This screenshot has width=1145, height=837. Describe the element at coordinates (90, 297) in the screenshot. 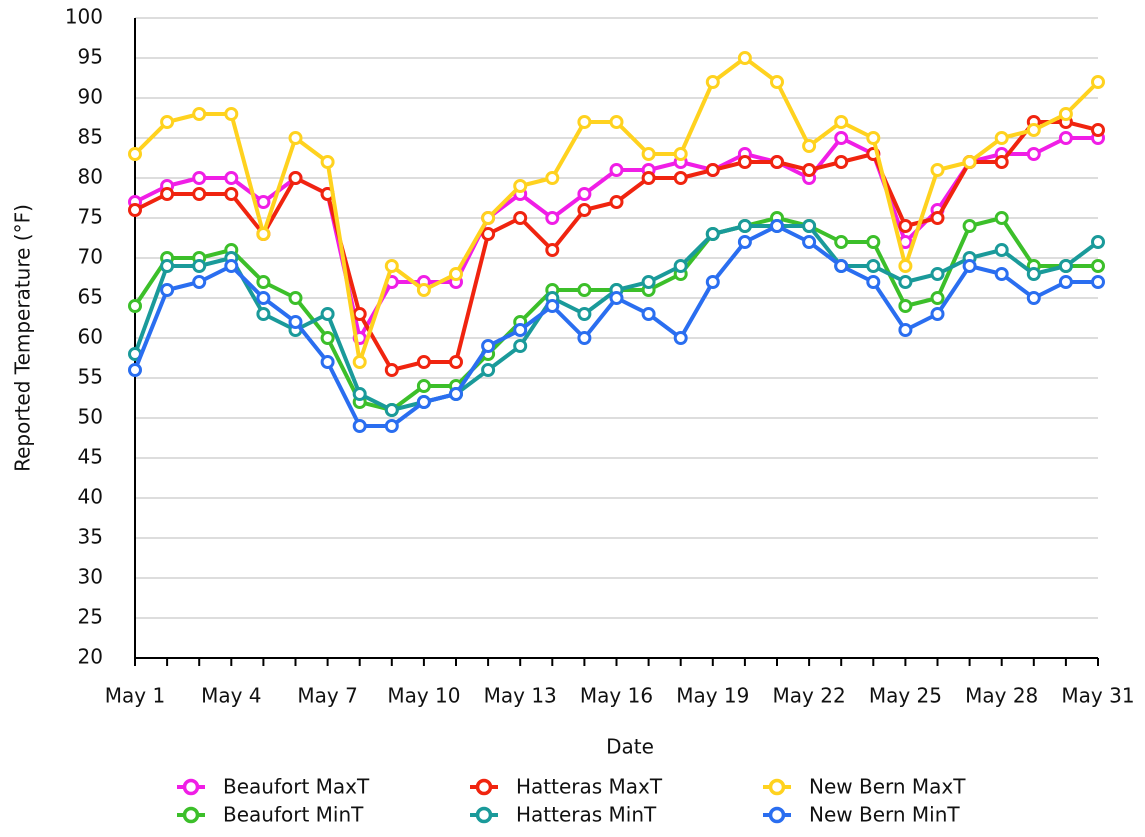

I see `y-tick-label: 65` at that location.